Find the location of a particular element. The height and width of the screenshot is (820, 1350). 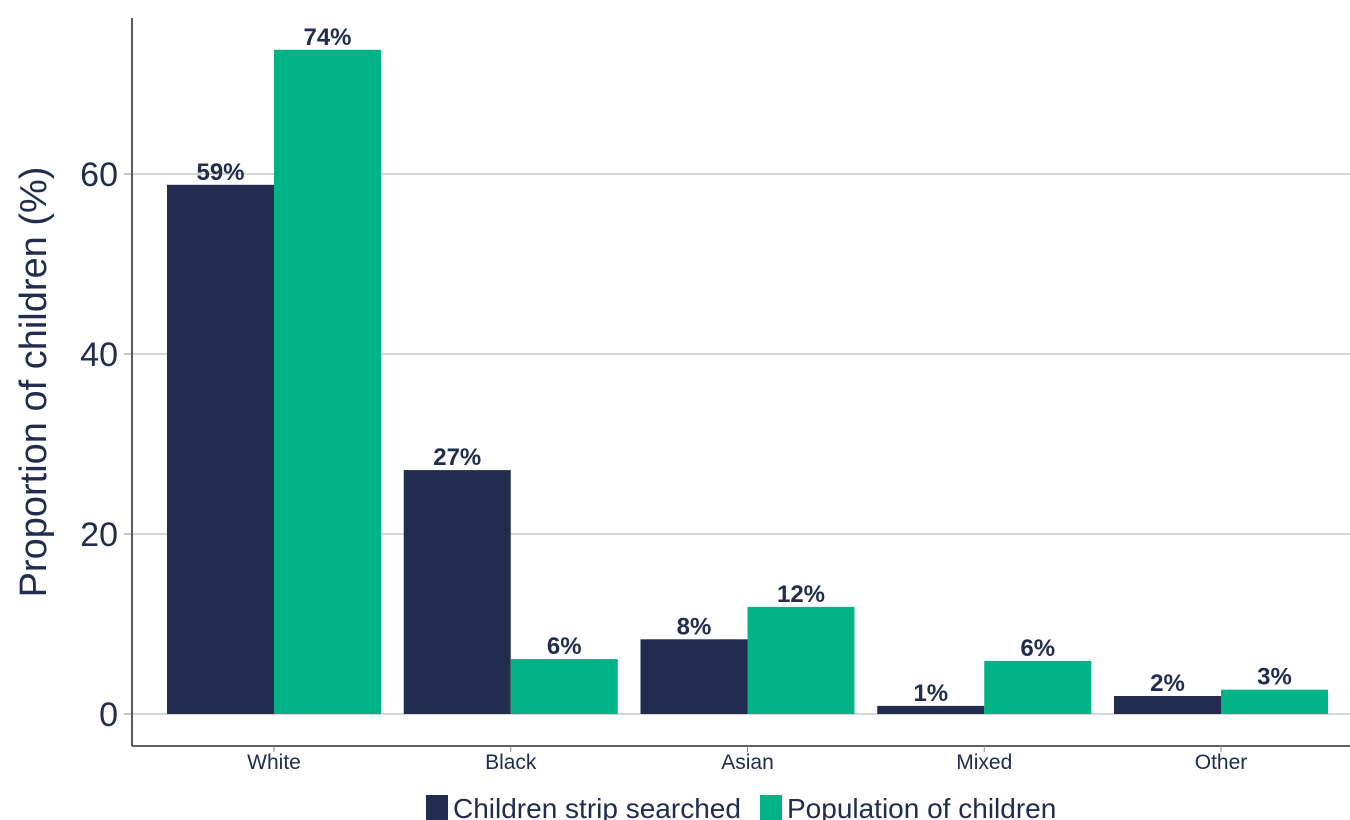

legend-label: Children strip searched is located at coordinates (597, 806).